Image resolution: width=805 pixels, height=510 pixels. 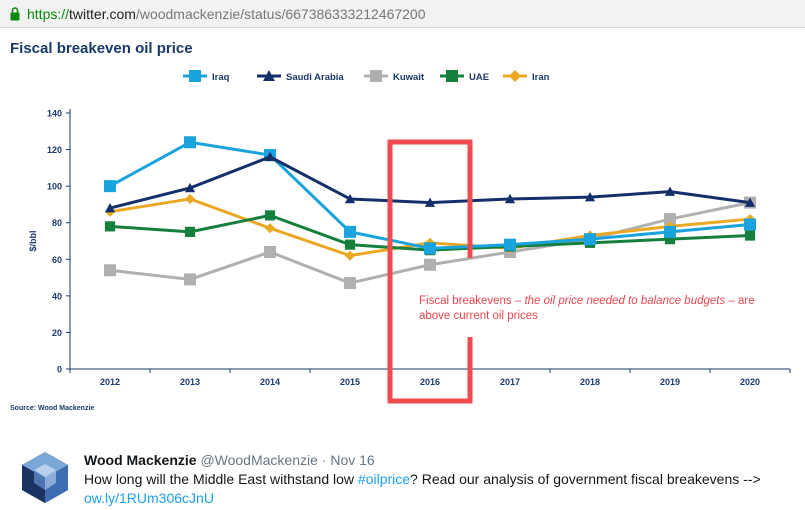 What do you see at coordinates (280, 14) in the screenshot?
I see `url-path: /woodmackenzie/status/667386333212467200` at bounding box center [280, 14].